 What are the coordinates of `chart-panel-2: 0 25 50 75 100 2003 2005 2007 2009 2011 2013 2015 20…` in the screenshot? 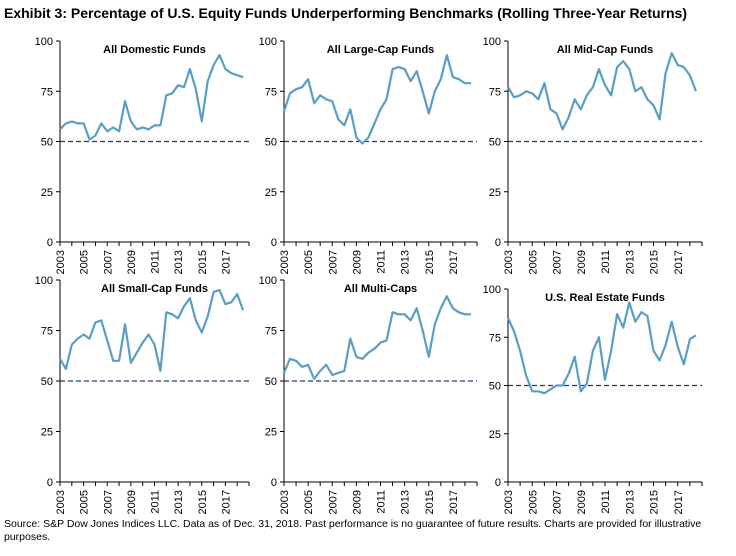 It's located at (368, 155).